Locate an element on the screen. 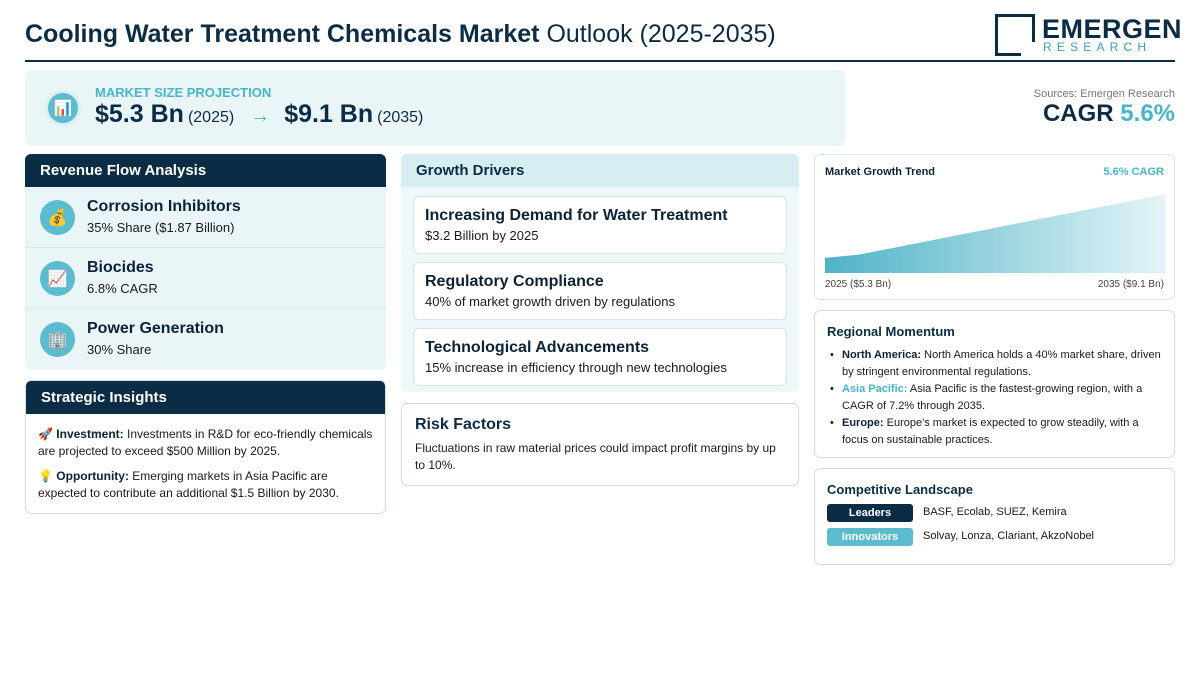  region-name: Asia Pacific: is located at coordinates (875, 389).